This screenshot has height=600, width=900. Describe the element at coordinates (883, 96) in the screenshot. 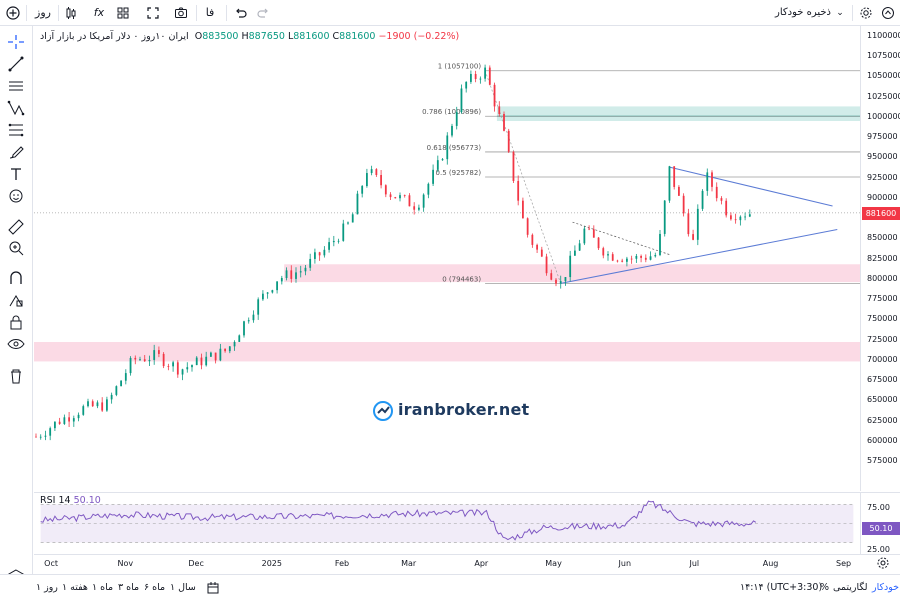

I see `price-tick: 1025000` at that location.